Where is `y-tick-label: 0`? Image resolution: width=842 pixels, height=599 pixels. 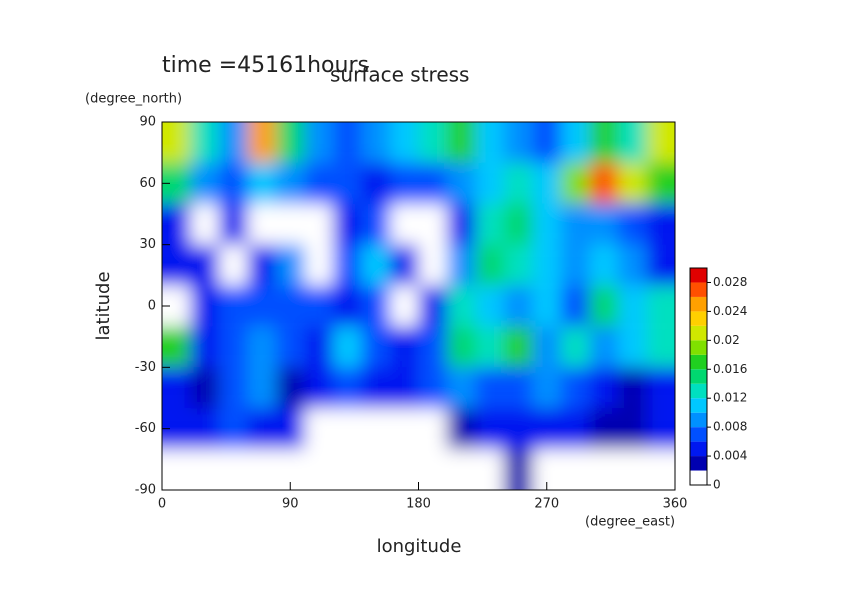
y-tick-label: 0 is located at coordinates (152, 306).